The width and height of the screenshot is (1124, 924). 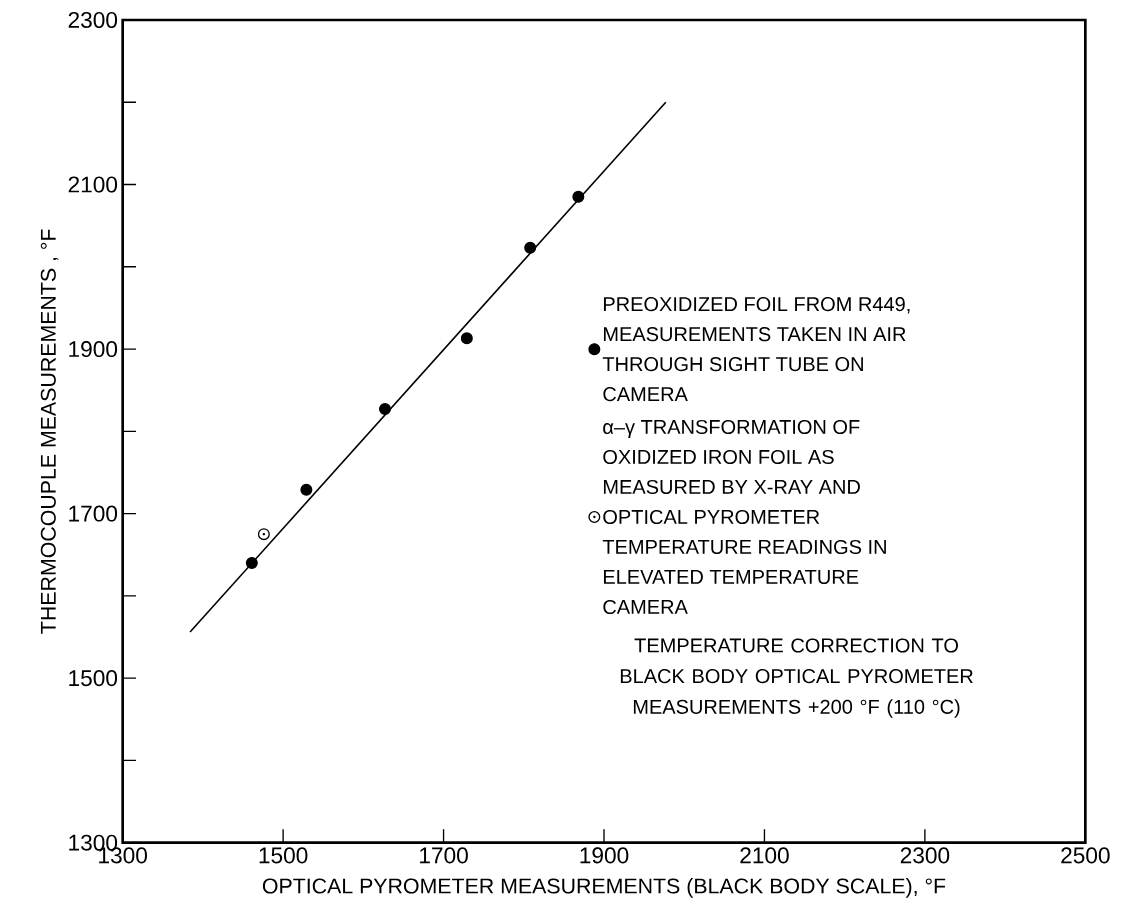 What do you see at coordinates (604, 887) in the screenshot?
I see `x-axis-title: OPTICAL PYROMETER MEASUREMENTS (BLACK BODY SCALE), °F` at bounding box center [604, 887].